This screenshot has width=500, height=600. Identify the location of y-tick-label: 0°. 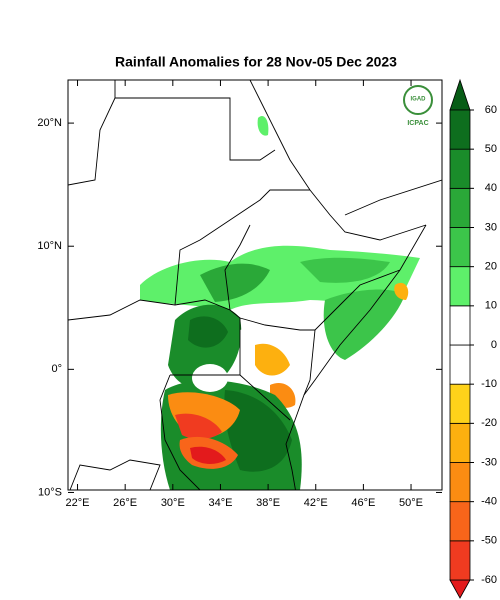
(56, 369).